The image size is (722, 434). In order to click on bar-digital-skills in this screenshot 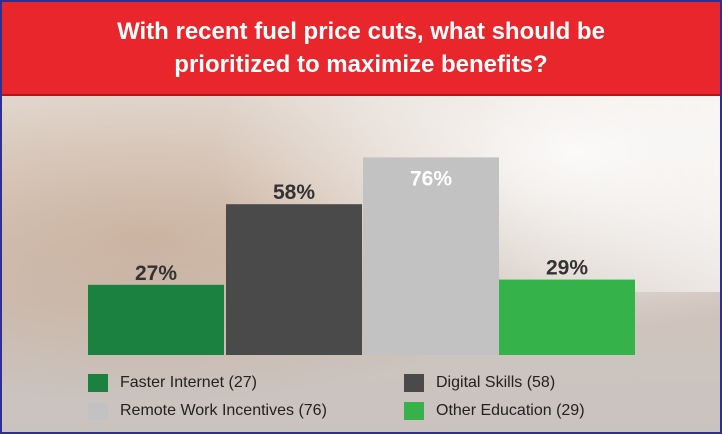, I will do `click(294, 279)`.